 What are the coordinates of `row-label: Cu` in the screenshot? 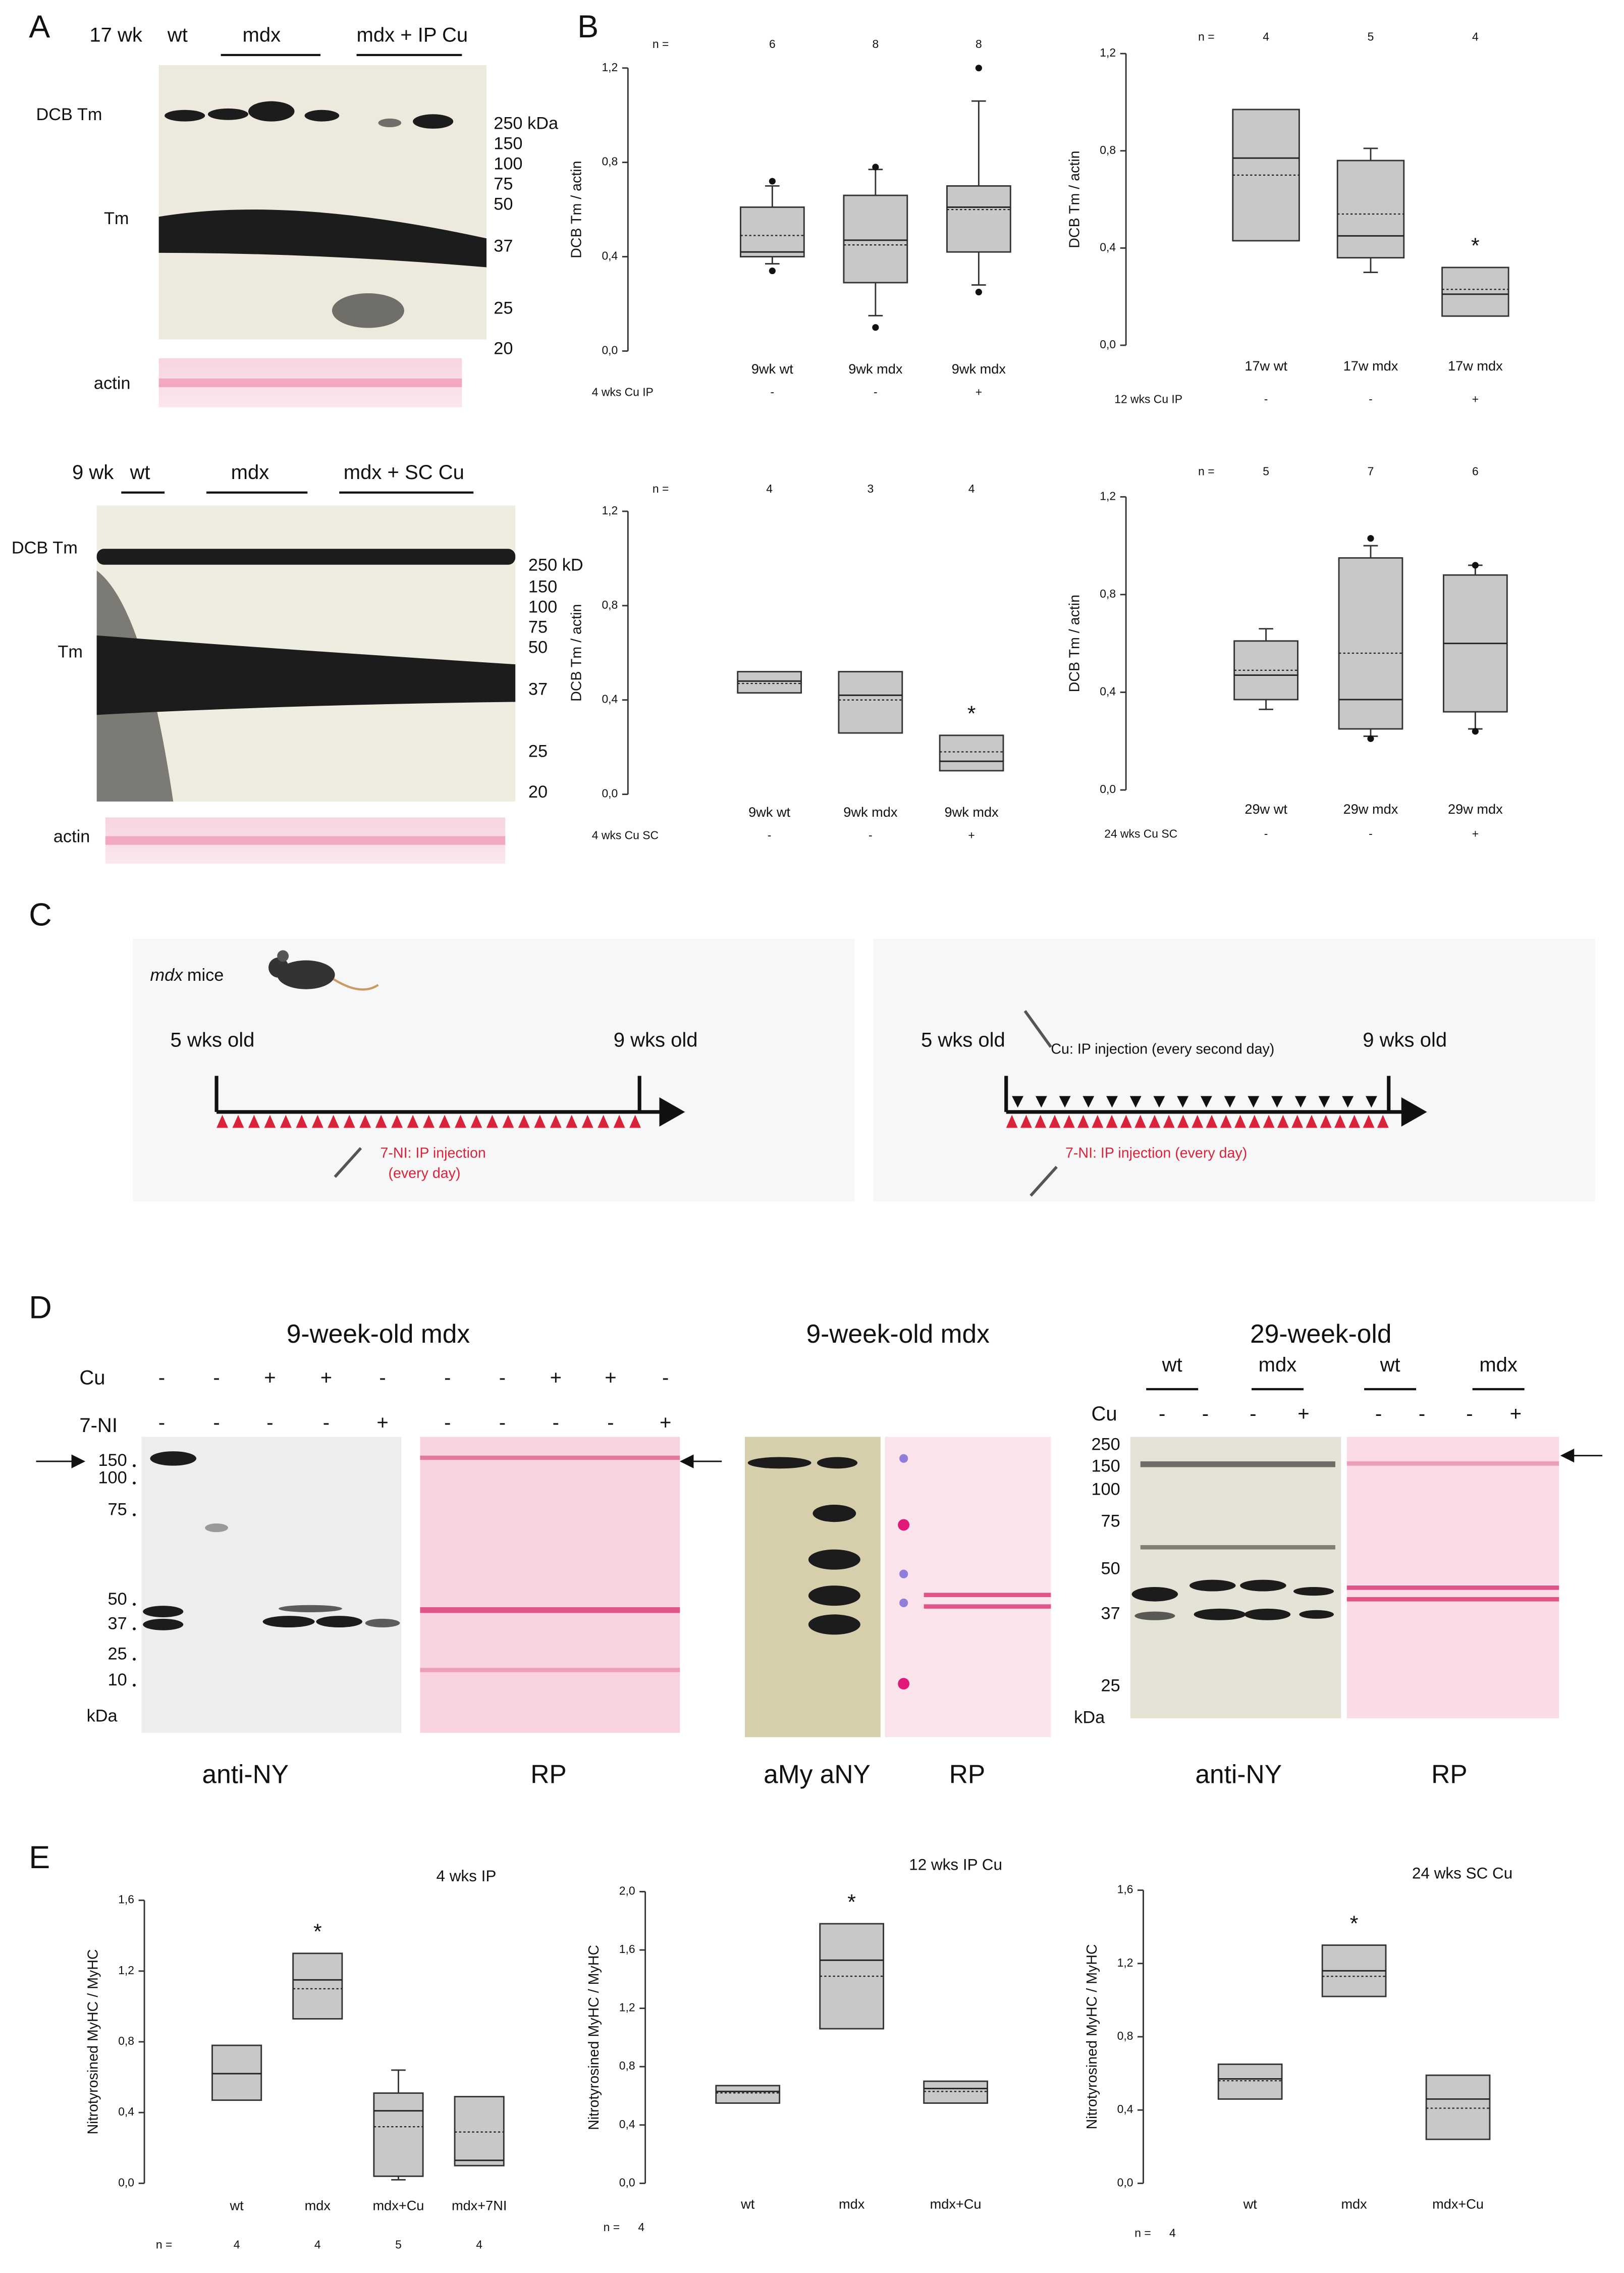 It's located at (1104, 1414).